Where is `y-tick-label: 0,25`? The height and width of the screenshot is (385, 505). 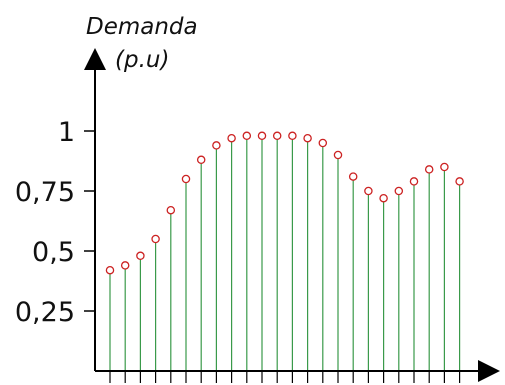
y-tick-label: 0,25 is located at coordinates (45, 312).